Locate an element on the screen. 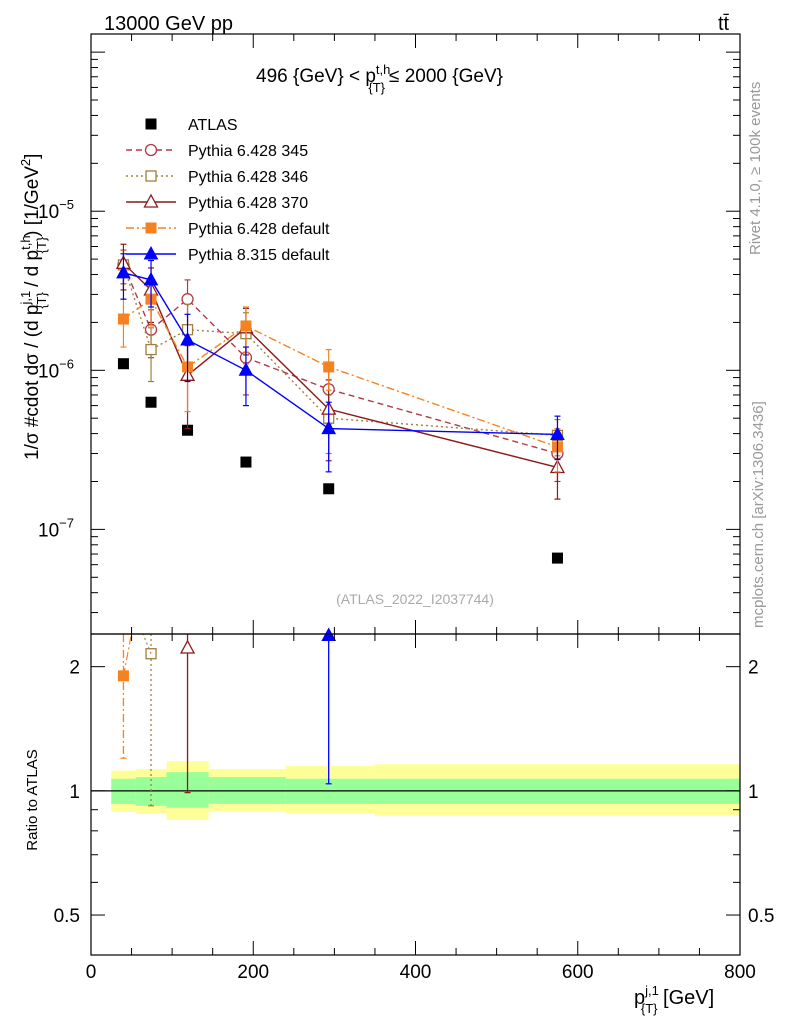 Image resolution: width=786 pixels, height=1024 pixels. main-y-tick-labels: 10⁻⁷ 10⁻⁶ 10⁻⁵ is located at coordinates (56, 369).